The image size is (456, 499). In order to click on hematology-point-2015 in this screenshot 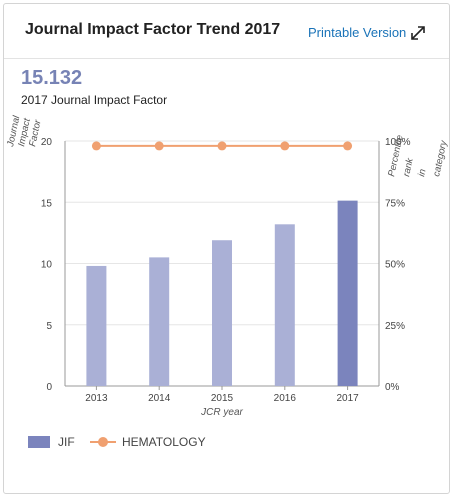, I will do `click(222, 146)`.